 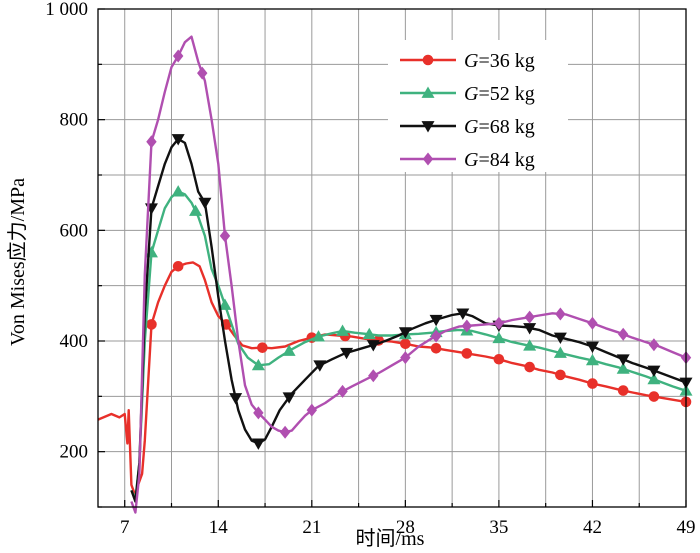 I want to click on x-tick-label: 49, so click(x=686, y=527).